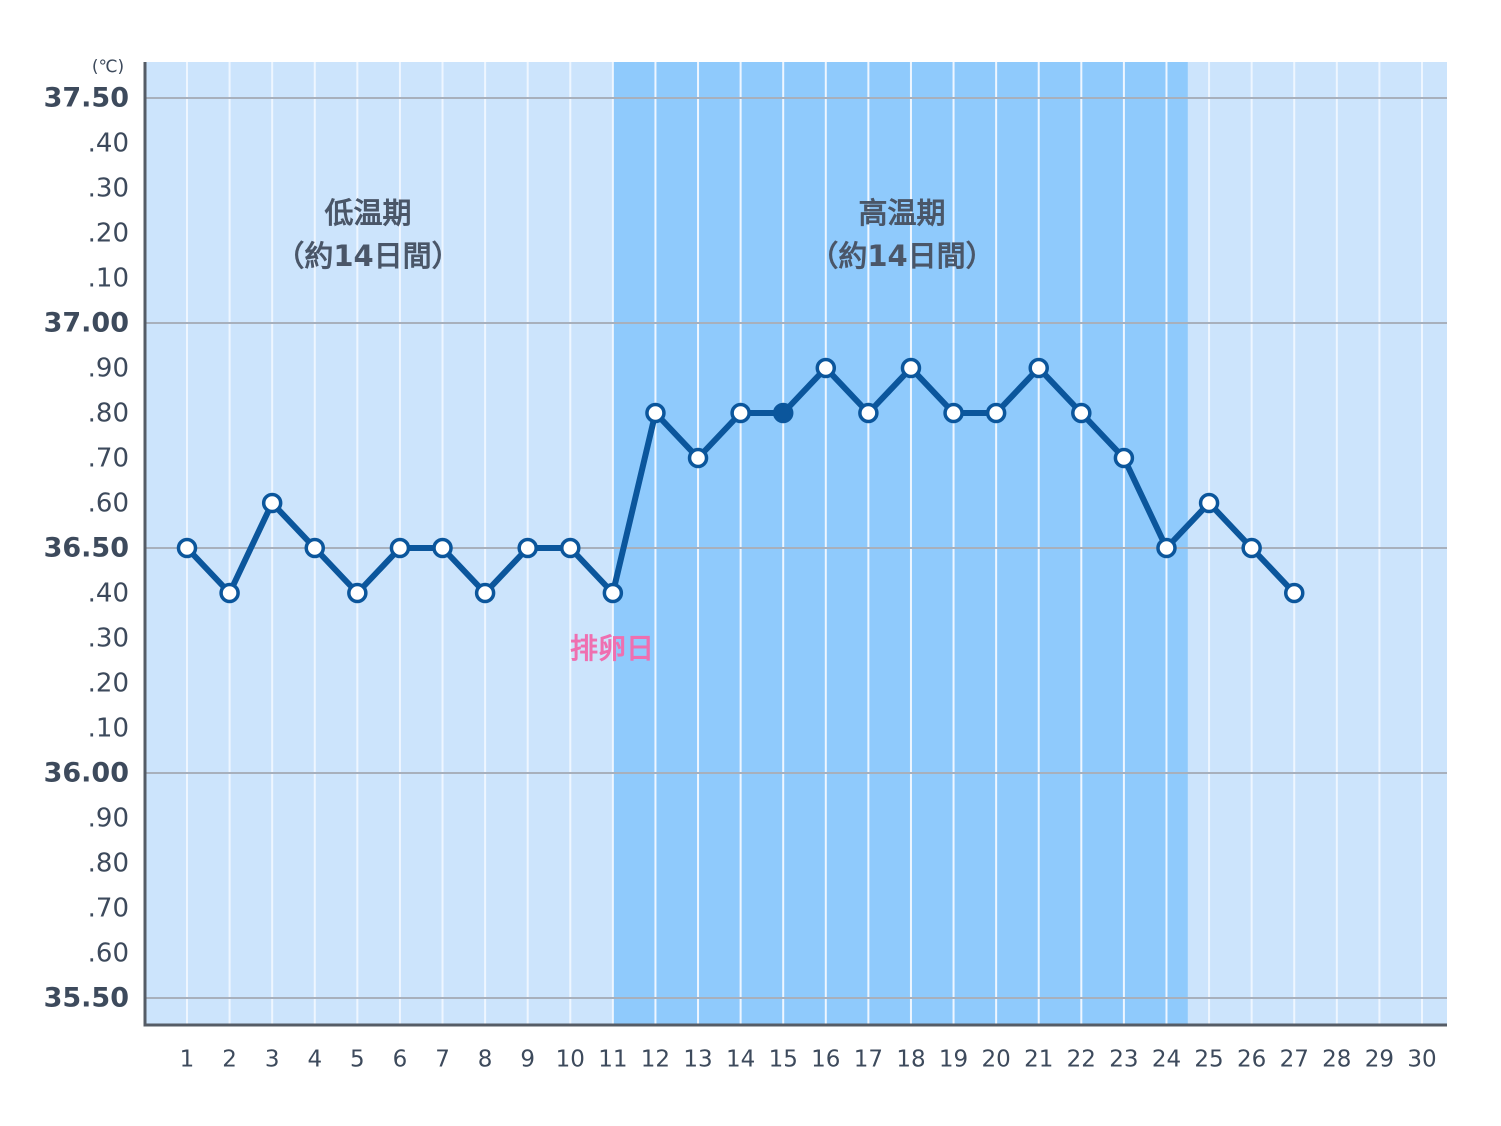 The width and height of the screenshot is (1501, 1126). What do you see at coordinates (357, 1060) in the screenshot?
I see `x-tick-label: 5` at bounding box center [357, 1060].